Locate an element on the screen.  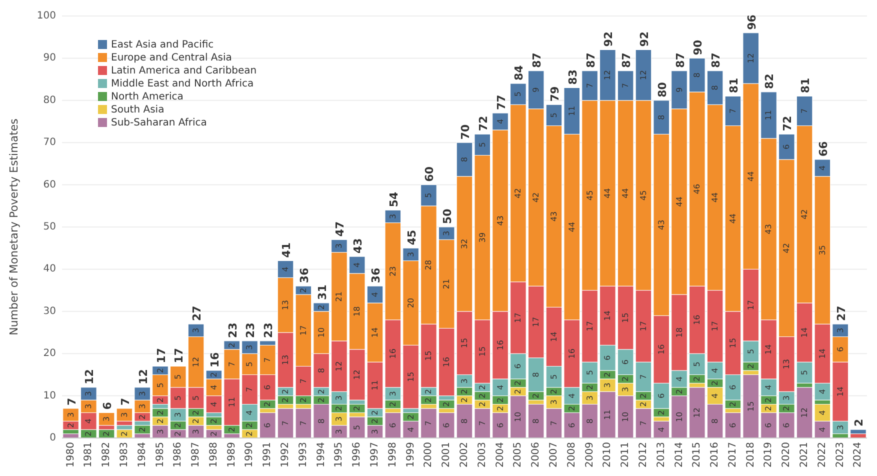
data-label: 42 is located at coordinates (518, 193).